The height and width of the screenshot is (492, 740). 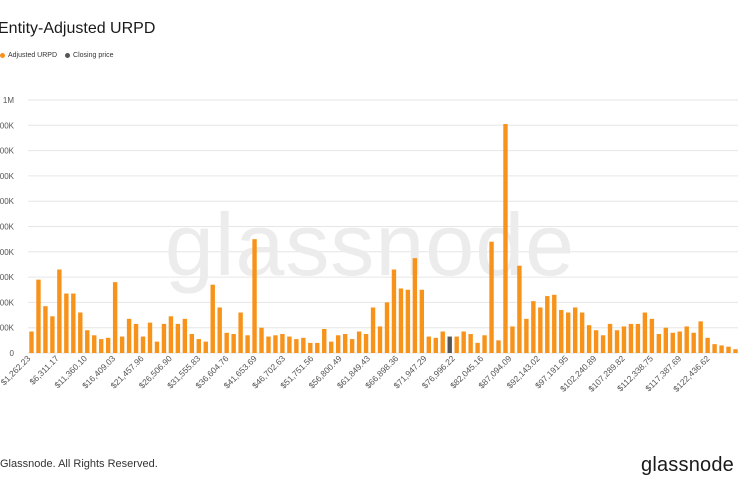 I want to click on closing-price-bar, so click(x=449, y=344).